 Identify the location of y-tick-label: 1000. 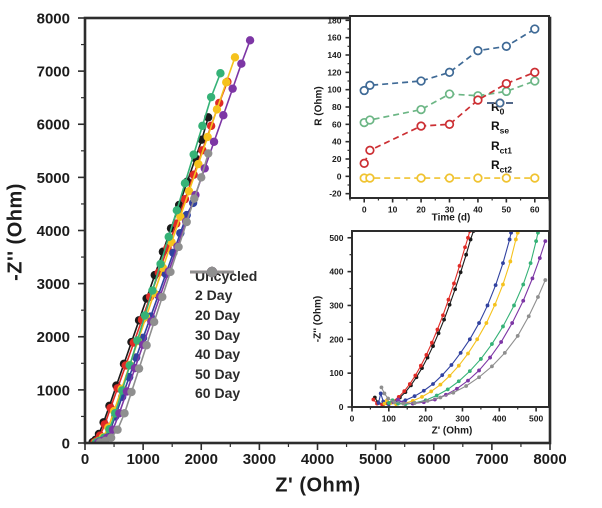
(53, 390).